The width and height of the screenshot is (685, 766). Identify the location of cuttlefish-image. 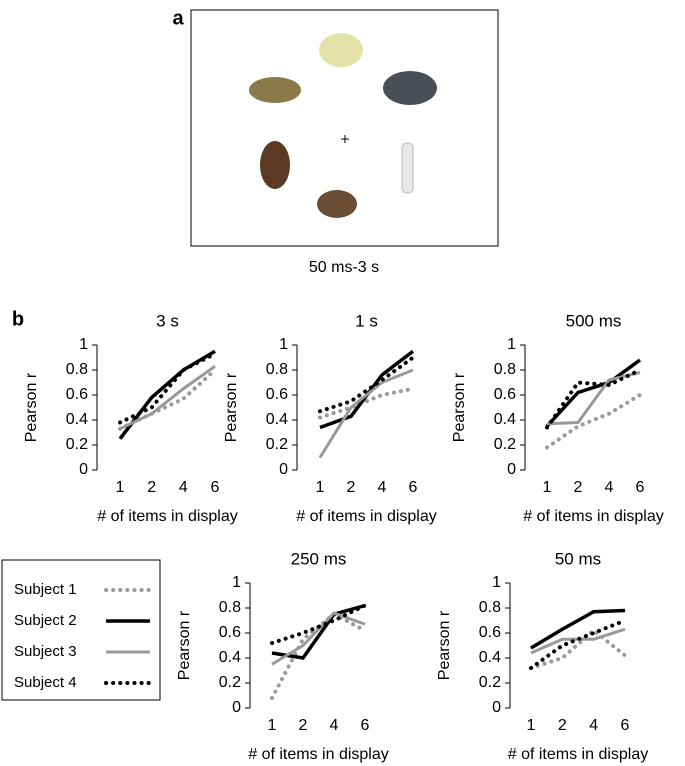
(275, 90).